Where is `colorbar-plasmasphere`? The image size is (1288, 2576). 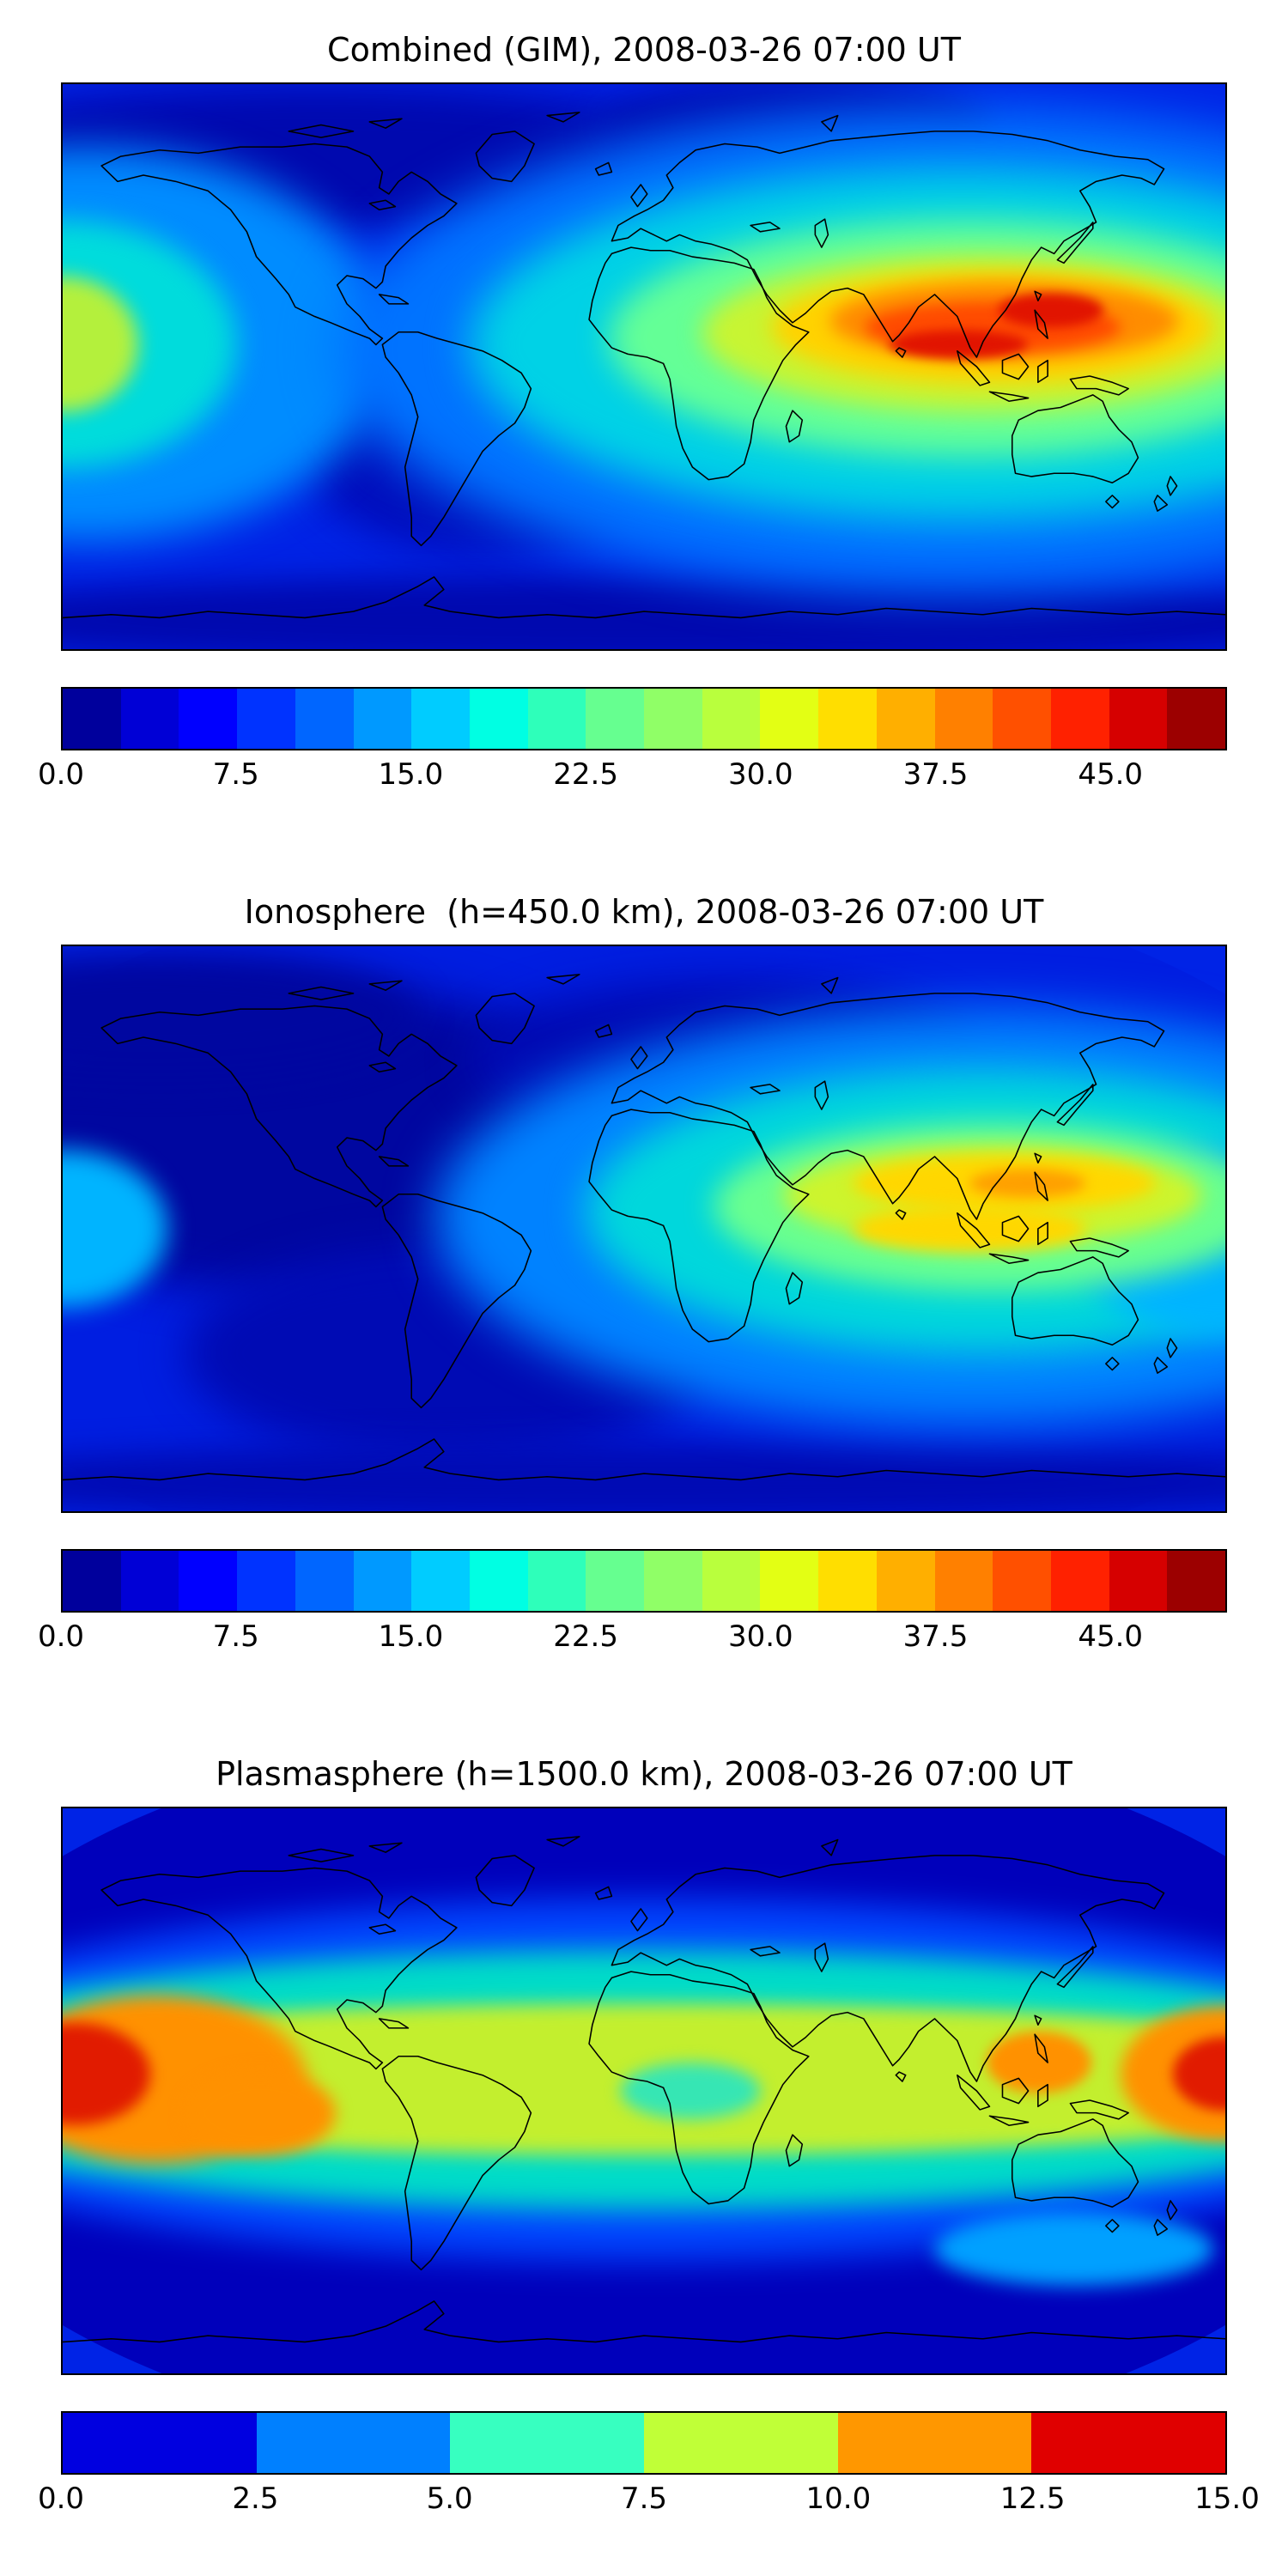 colorbar-plasmasphere is located at coordinates (644, 2443).